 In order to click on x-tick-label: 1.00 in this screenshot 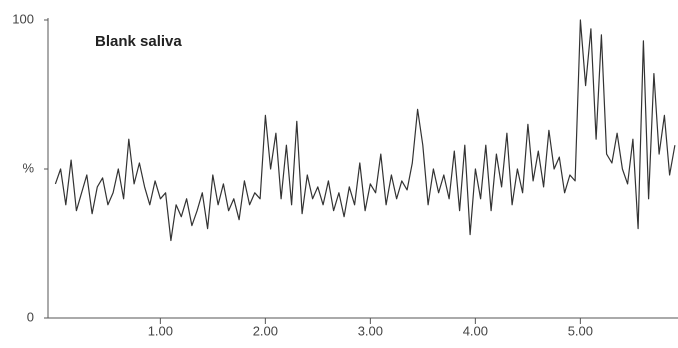, I will do `click(160, 330)`.